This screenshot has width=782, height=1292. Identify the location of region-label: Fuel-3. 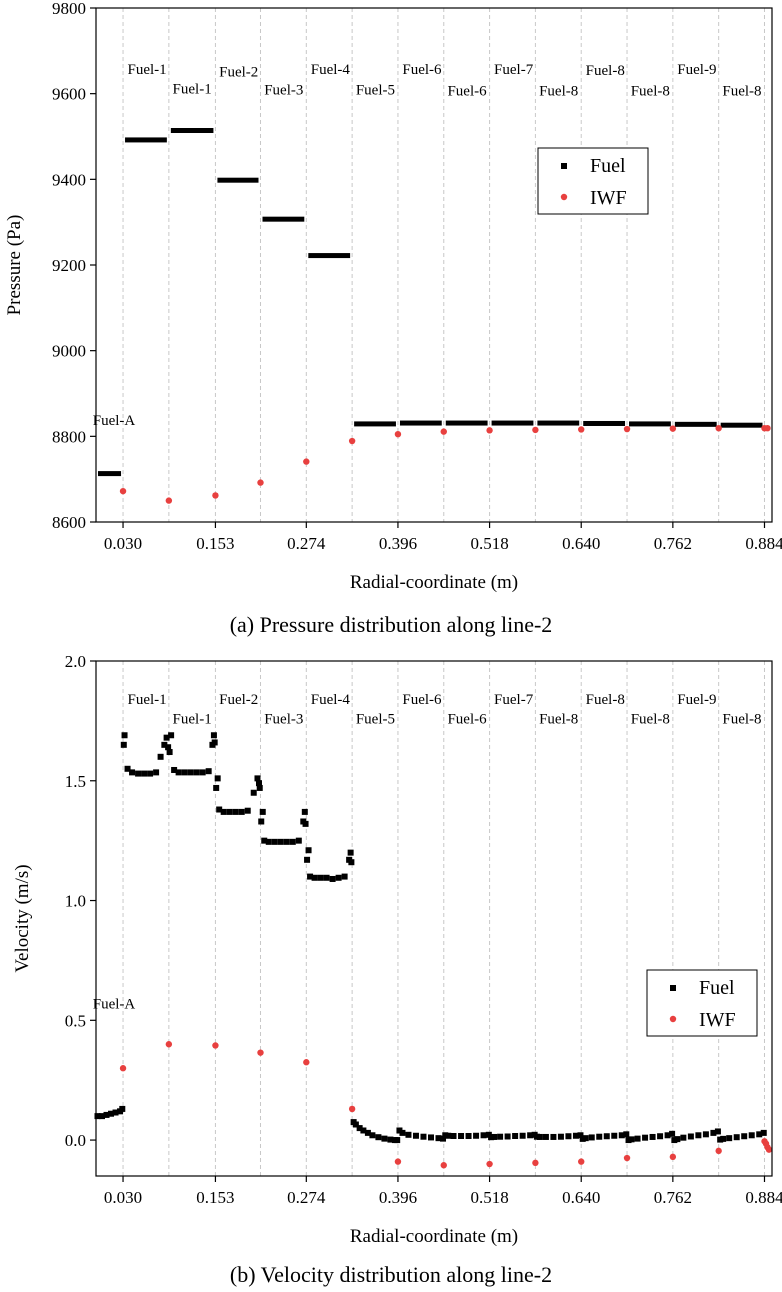
(283, 91).